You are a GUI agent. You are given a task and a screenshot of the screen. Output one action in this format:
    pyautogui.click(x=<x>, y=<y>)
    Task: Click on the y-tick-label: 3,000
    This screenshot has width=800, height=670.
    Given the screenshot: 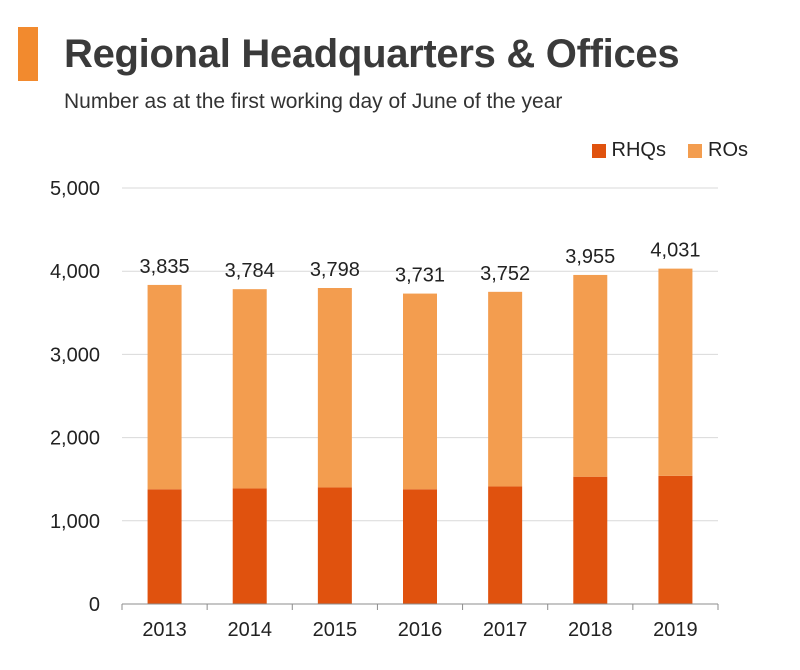 What is the action you would take?
    pyautogui.click(x=75, y=355)
    